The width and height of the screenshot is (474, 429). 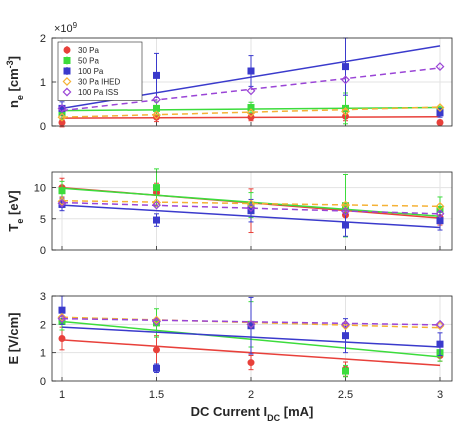 What do you see at coordinates (251, 334) in the screenshot?
I see `series-100-pa` at bounding box center [251, 334].